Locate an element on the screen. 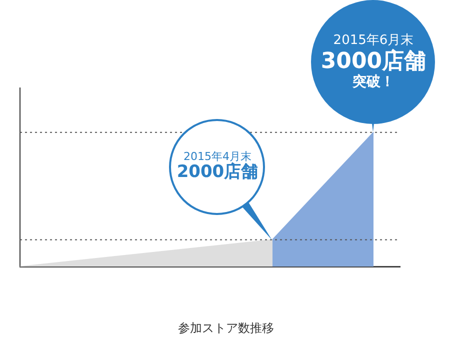 The width and height of the screenshot is (452, 345). annotation: 2000店舗 is located at coordinates (217, 172).